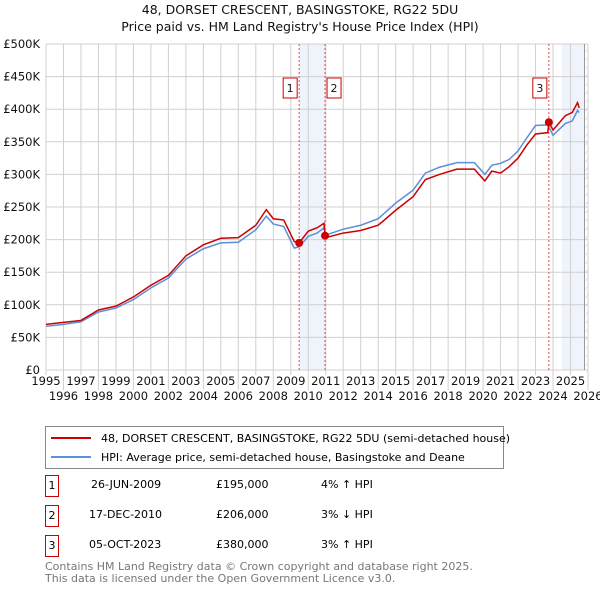 This screenshot has height=590, width=600. I want to click on sale-hpi: 3% ↑ HPI, so click(347, 544).